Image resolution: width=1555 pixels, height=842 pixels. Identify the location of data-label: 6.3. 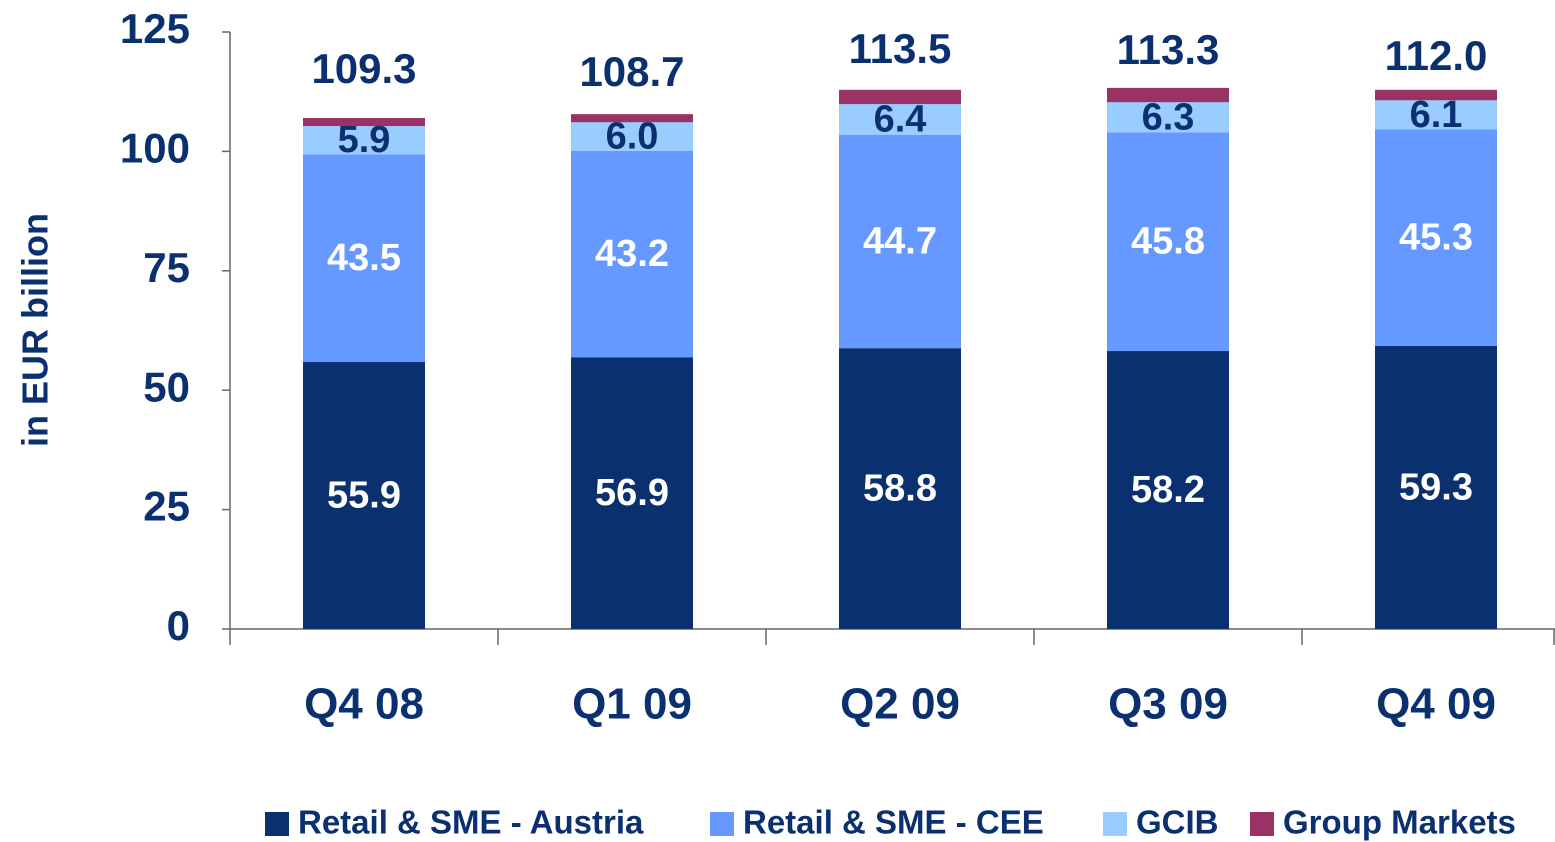
(1168, 117).